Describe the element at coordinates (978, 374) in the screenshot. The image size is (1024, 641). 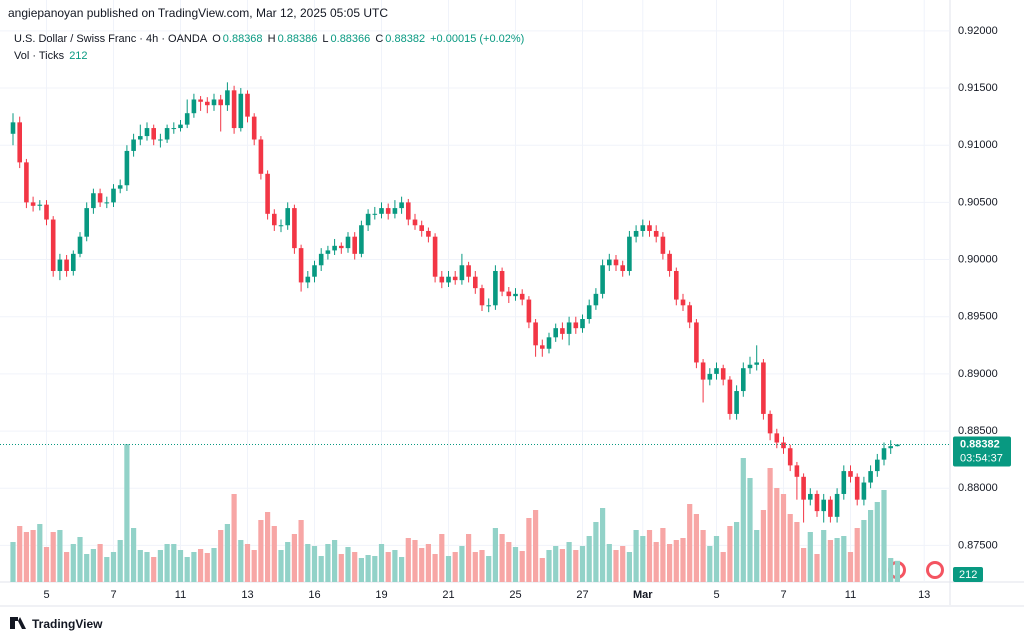
I see `y-tick-label: 0.89000` at that location.